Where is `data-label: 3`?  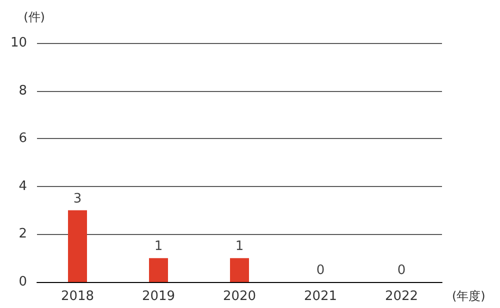 data-label: 3 is located at coordinates (77, 198).